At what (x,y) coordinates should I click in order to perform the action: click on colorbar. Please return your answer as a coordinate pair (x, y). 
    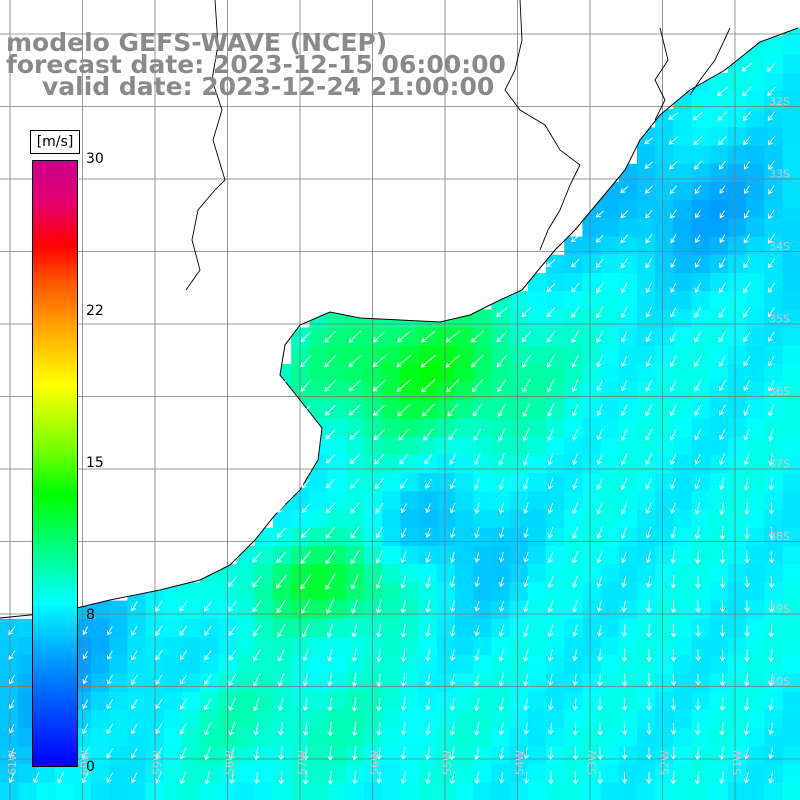
    Looking at the image, I should click on (55, 463).